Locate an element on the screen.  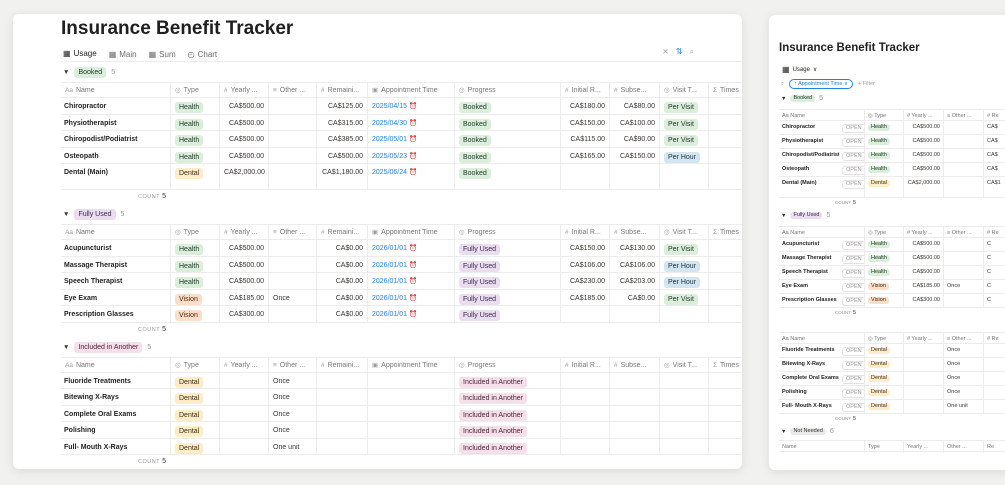
cell-name: Polishing is located at coordinates (116, 430).